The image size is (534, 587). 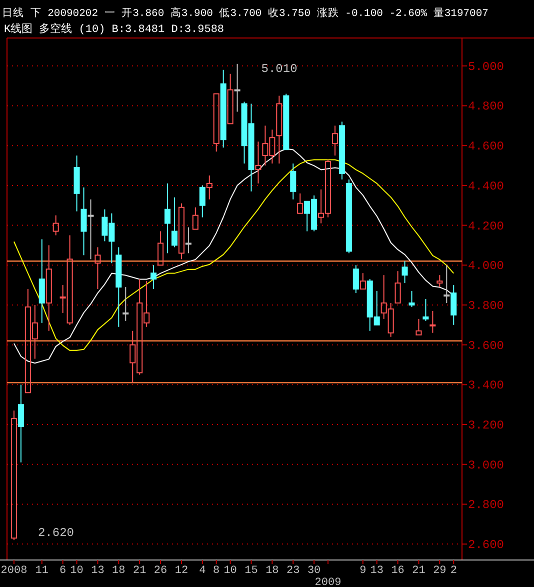 What do you see at coordinates (486, 385) in the screenshot?
I see `y-tick-label: 3.400` at bounding box center [486, 385].